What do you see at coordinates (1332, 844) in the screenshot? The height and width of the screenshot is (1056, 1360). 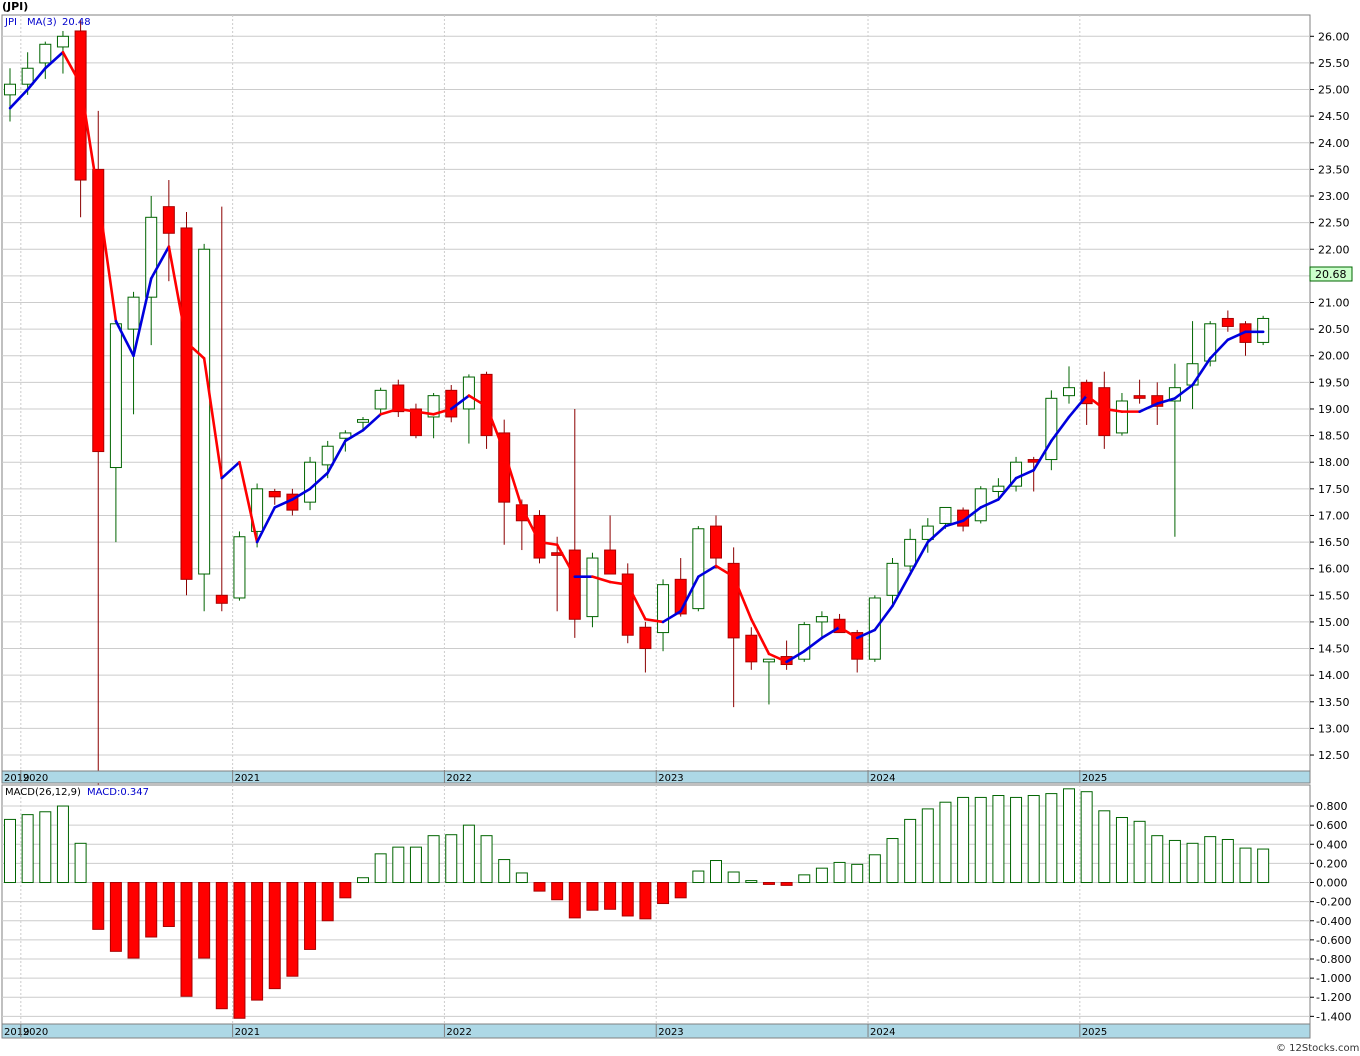 I see `macd-y-tick-label: 0.400` at bounding box center [1332, 844].